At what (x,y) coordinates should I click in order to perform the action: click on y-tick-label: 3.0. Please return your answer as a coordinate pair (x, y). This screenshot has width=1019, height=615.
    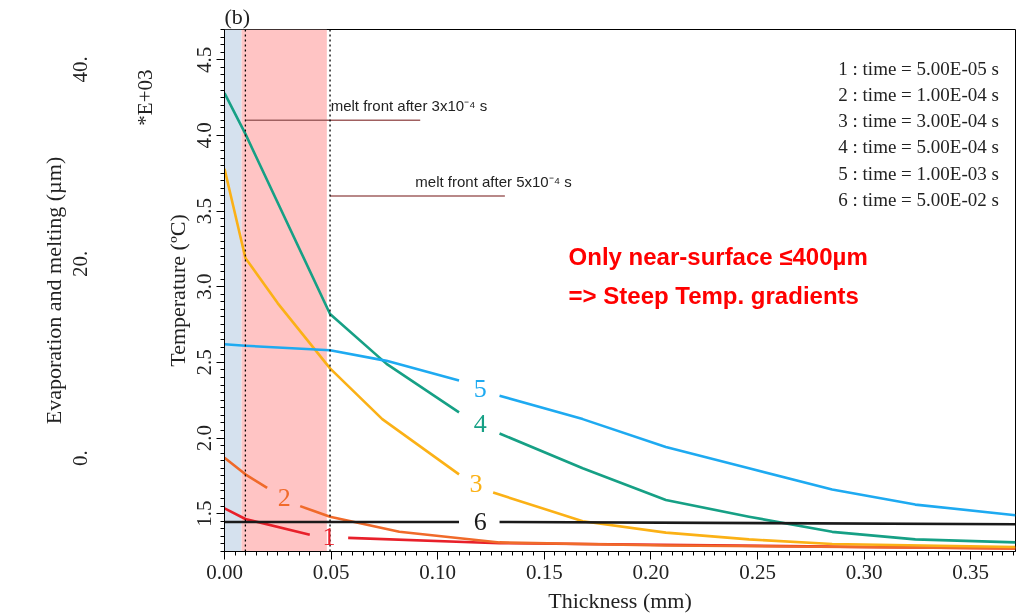
    Looking at the image, I should click on (204, 286).